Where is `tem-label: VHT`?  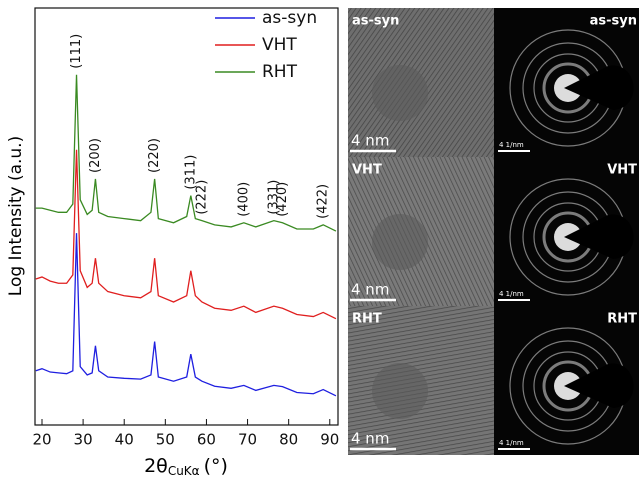 tem-label: VHT is located at coordinates (367, 170).